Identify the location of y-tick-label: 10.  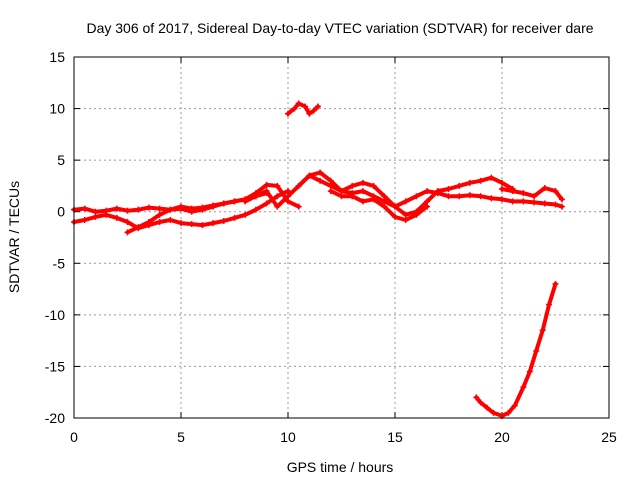
(57, 109).